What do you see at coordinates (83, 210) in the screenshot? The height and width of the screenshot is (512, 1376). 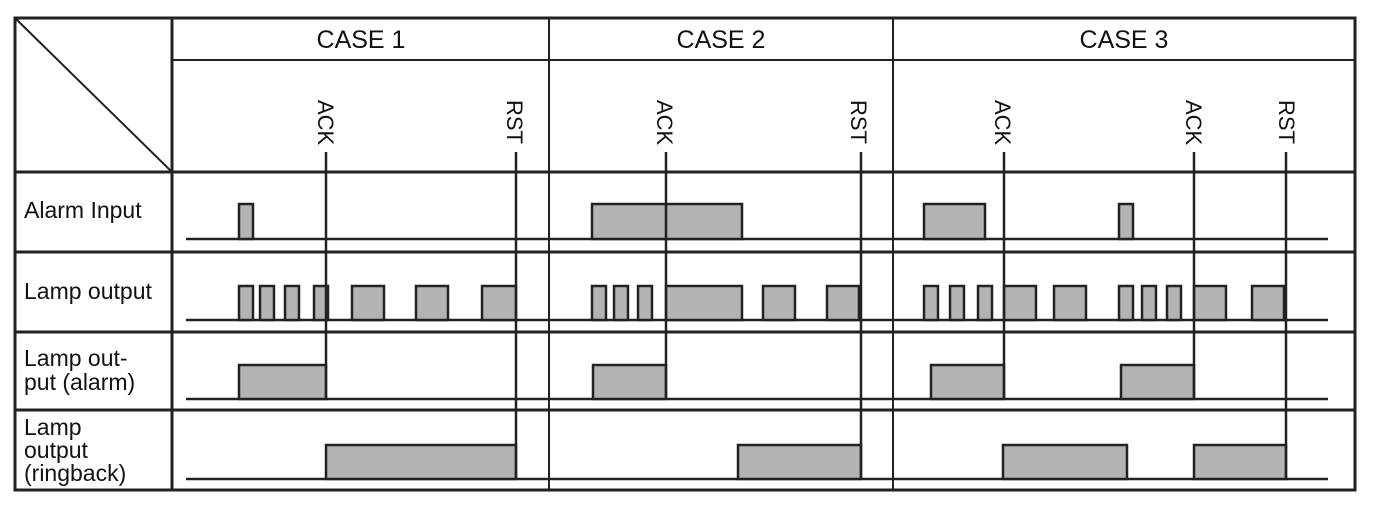 I see `row-label-alarm-input: Alarm Input` at bounding box center [83, 210].